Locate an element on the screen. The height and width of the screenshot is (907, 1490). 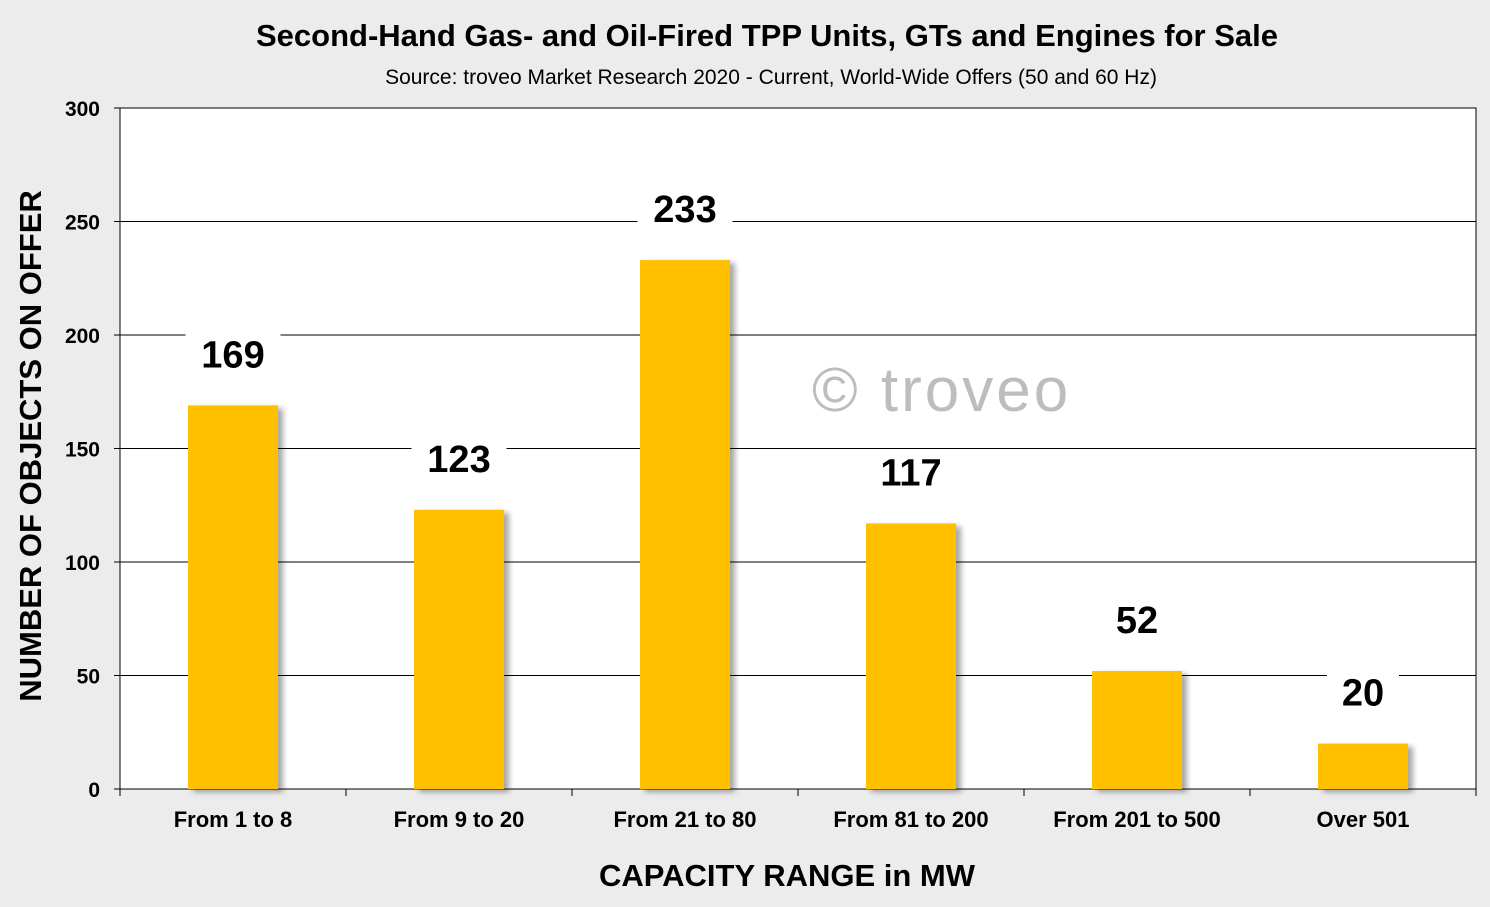
y-axis-ticks: 0 50 100 150 200 250 300 is located at coordinates (92, 450).